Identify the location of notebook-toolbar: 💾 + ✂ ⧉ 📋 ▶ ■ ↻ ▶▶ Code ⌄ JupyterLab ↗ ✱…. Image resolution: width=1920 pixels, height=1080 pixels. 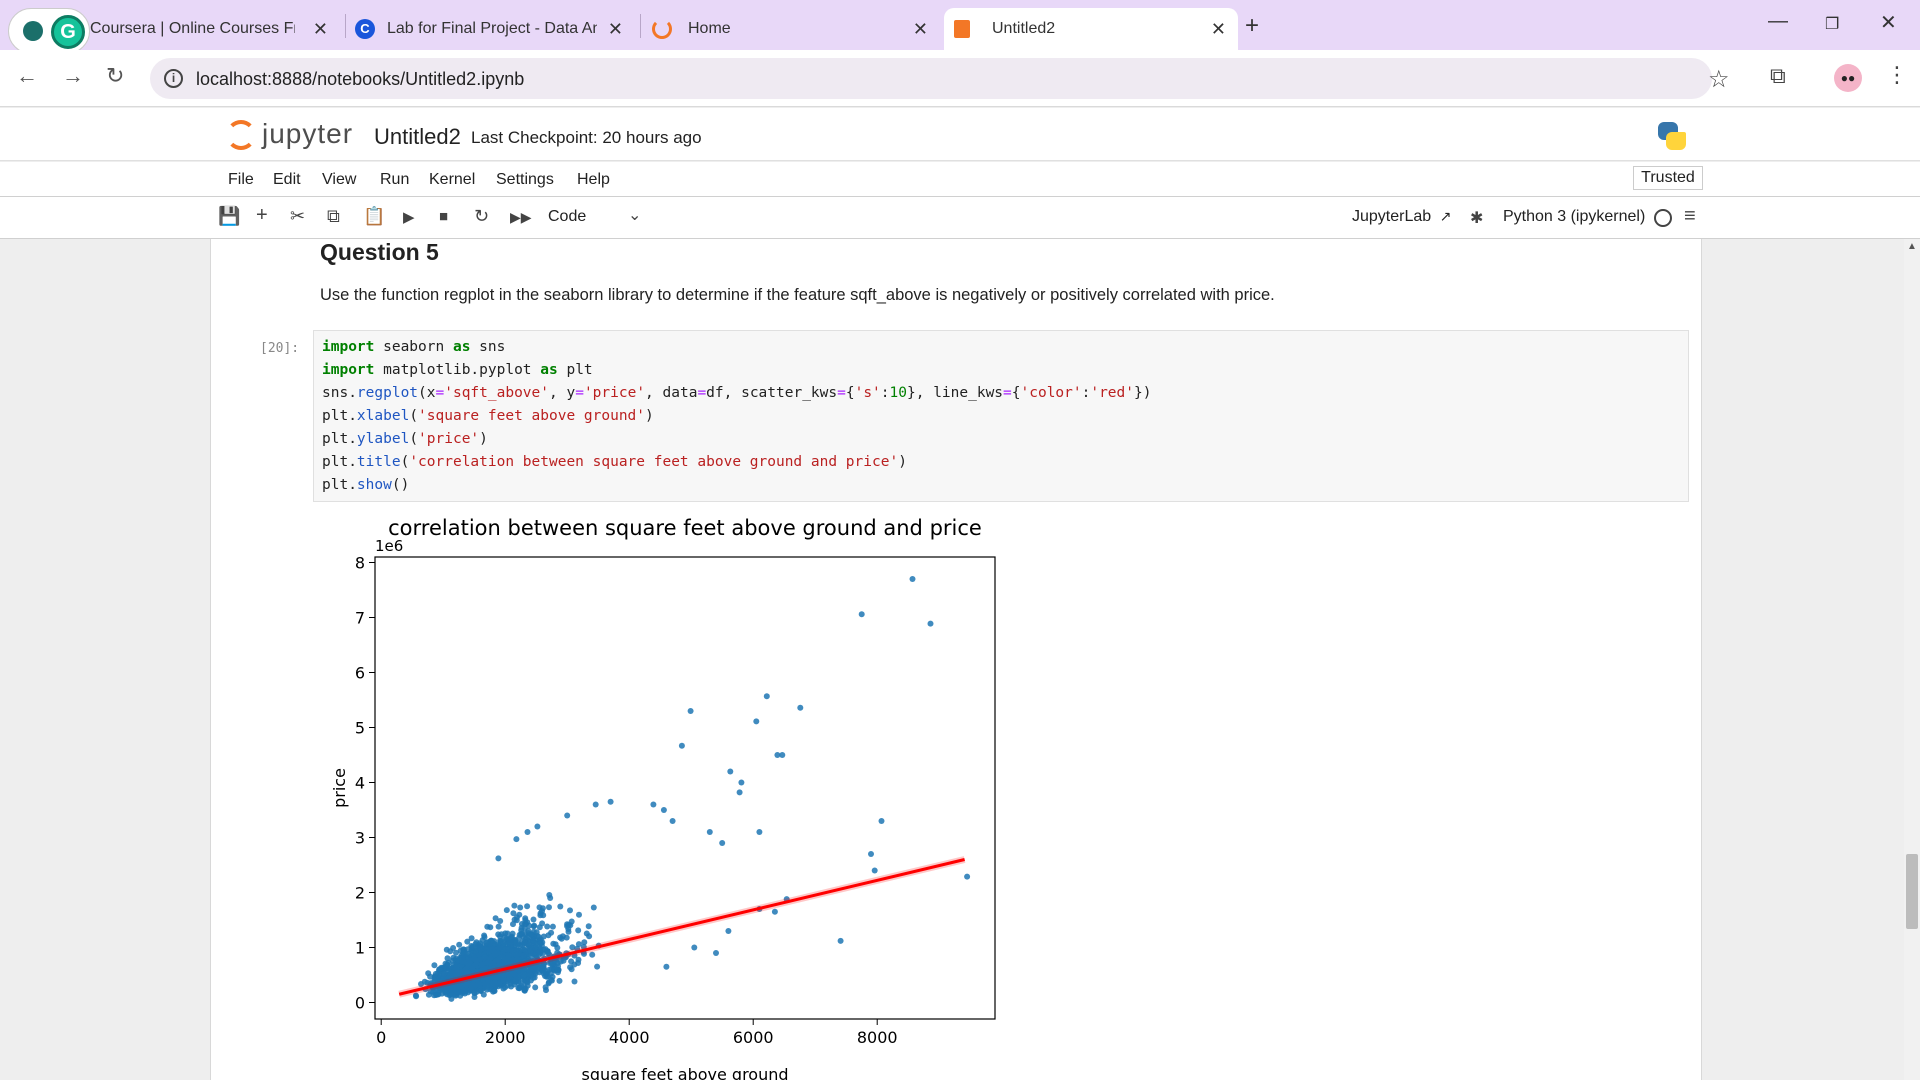
(960, 218).